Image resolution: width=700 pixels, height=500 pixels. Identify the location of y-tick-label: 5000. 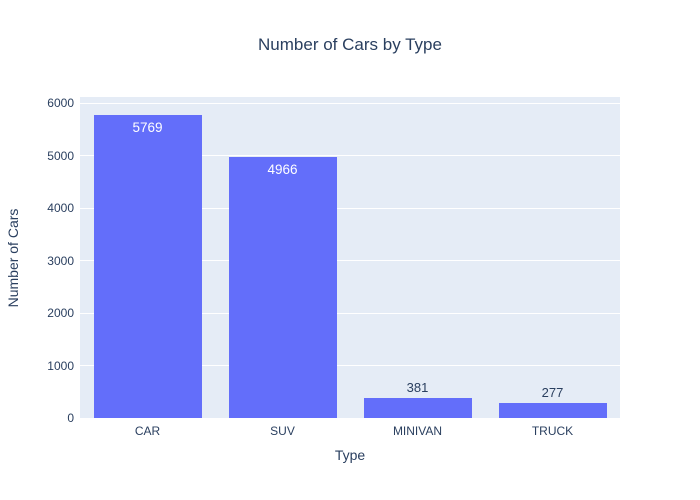
(60, 155).